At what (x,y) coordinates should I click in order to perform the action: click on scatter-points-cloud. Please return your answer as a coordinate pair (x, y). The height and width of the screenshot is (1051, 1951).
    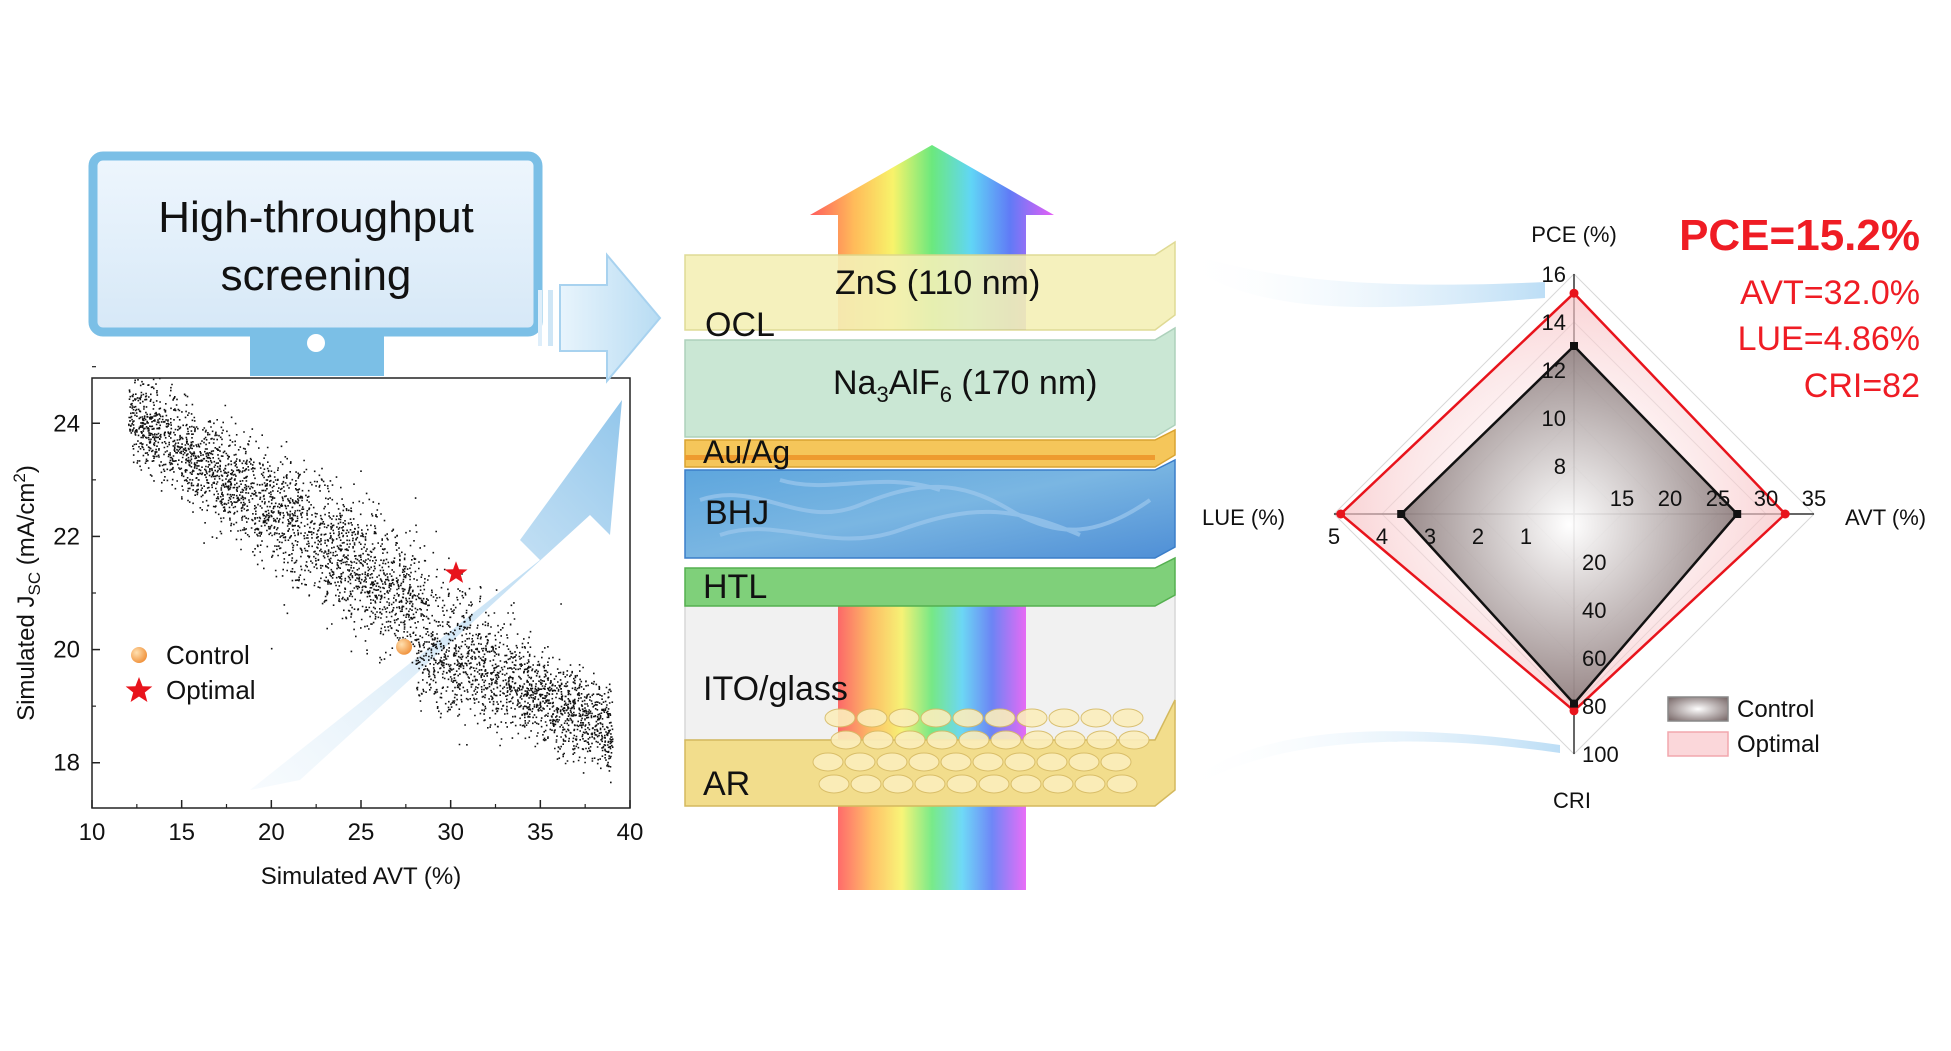
    Looking at the image, I should click on (371, 581).